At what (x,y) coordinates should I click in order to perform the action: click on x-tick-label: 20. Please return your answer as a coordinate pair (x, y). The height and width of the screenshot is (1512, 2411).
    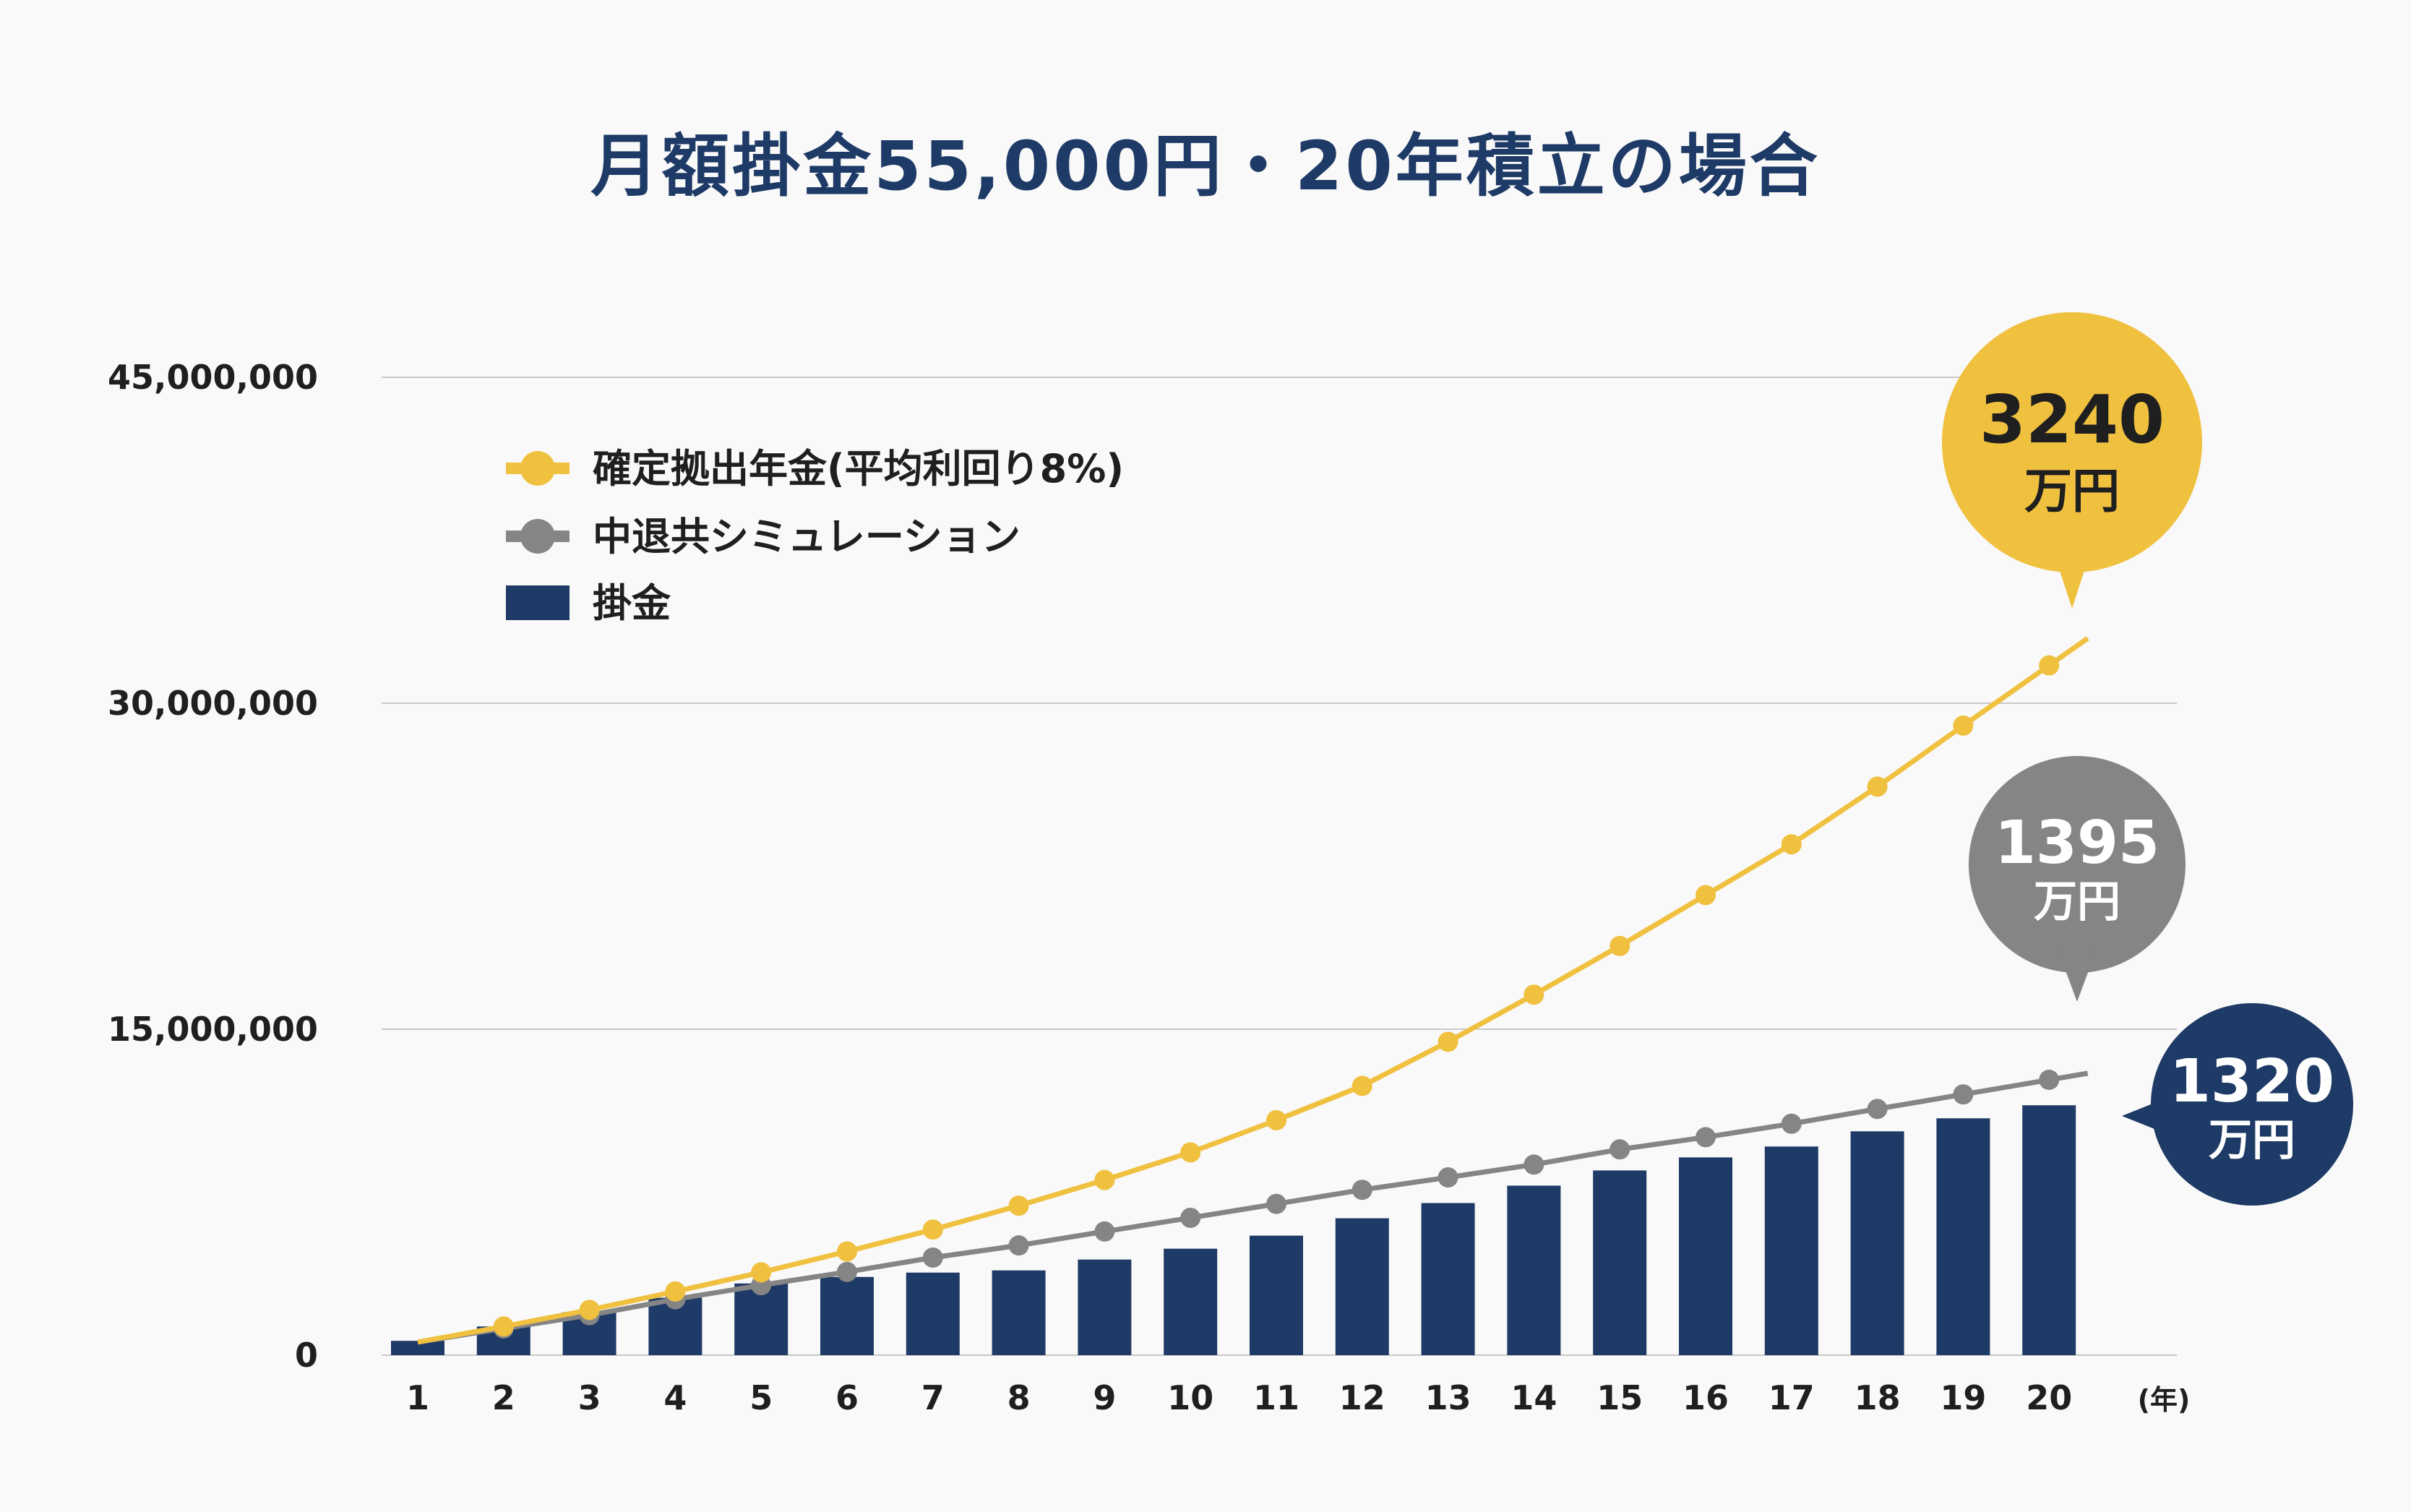
    Looking at the image, I should click on (2049, 1397).